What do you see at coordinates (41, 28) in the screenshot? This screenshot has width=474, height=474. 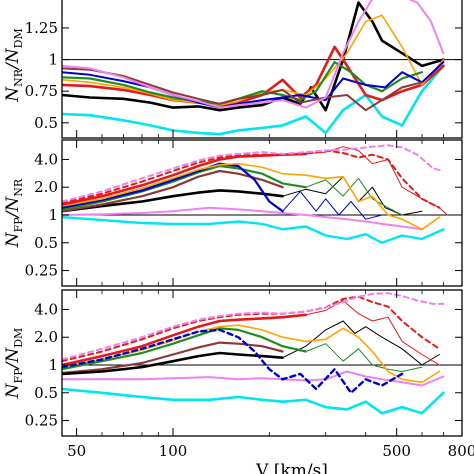 I see `y-tick-label: 1.25` at bounding box center [41, 28].